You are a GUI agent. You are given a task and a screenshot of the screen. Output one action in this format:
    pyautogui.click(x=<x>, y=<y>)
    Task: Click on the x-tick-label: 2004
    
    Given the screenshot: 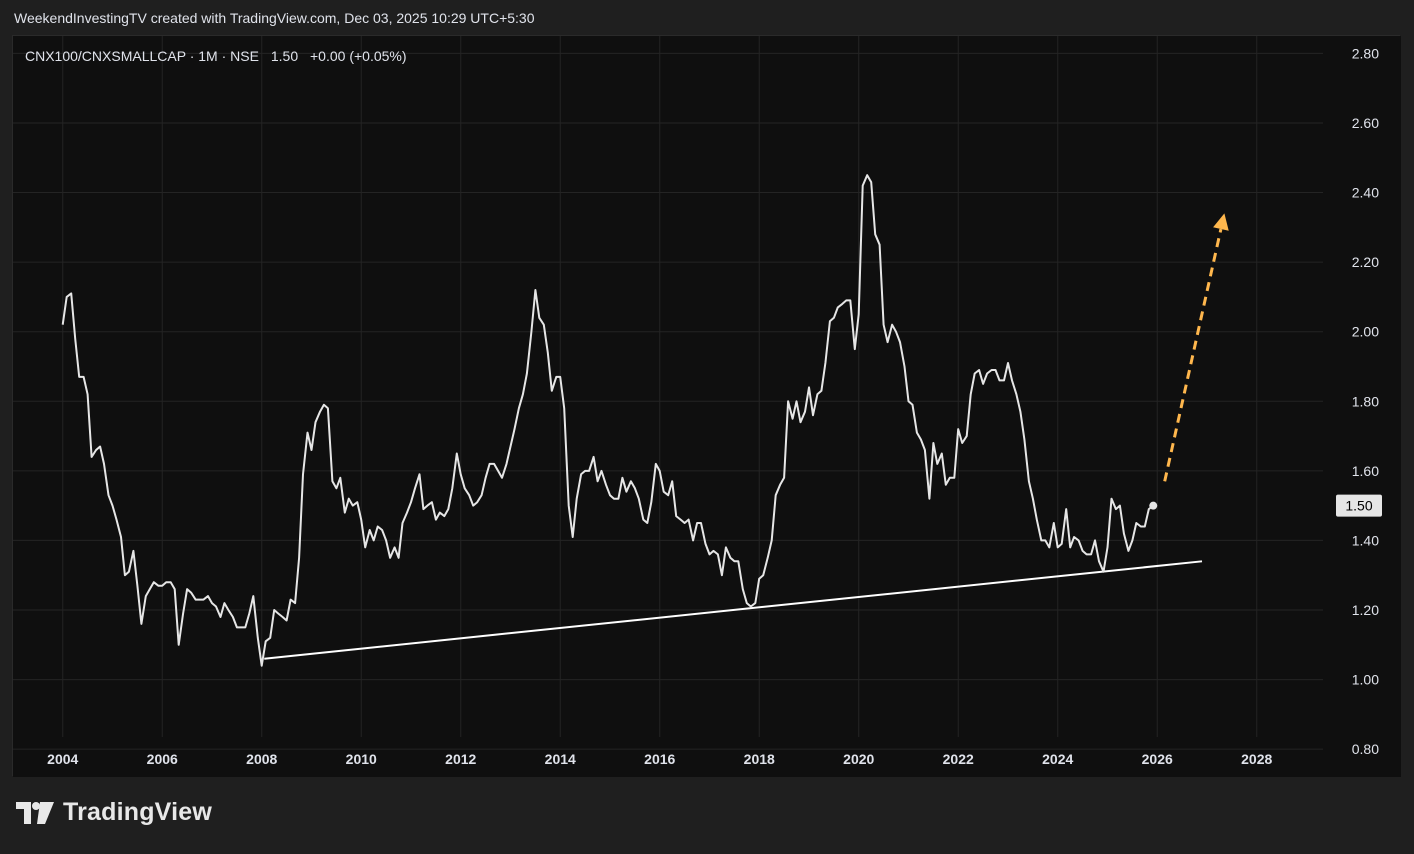 What is the action you would take?
    pyautogui.click(x=62, y=759)
    